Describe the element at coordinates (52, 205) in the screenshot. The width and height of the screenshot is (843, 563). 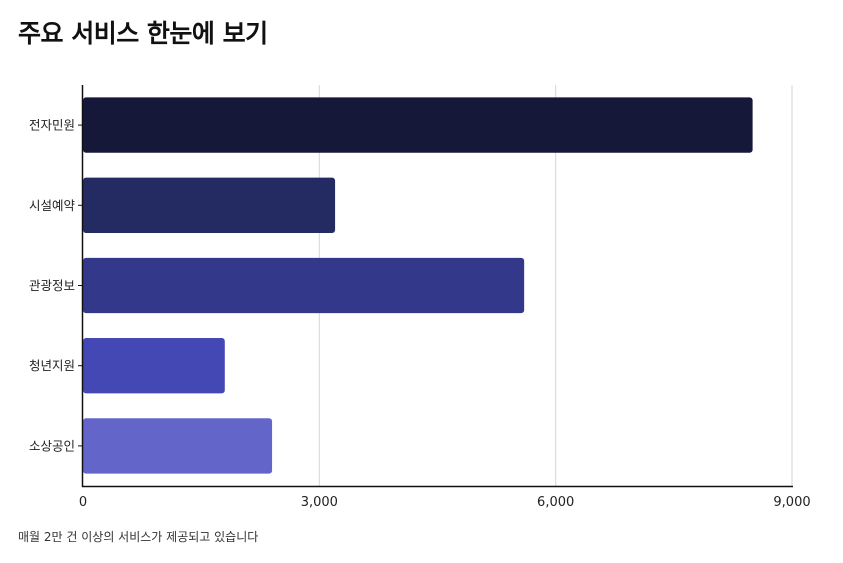
I see `category-label: 시설예약` at that location.